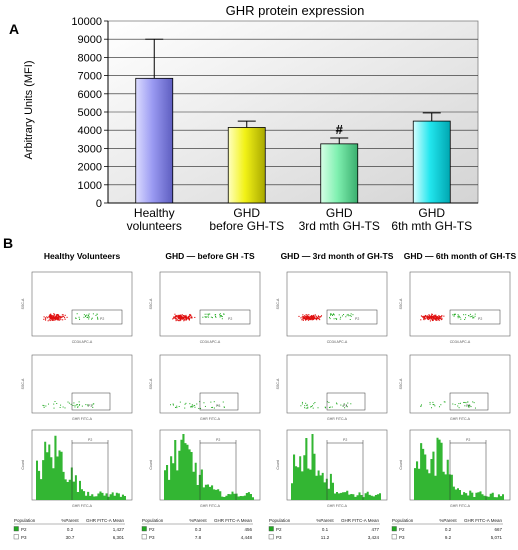 Image resolution: width=518 pixels, height=550 pixels. What do you see at coordinates (460, 256) in the screenshot?
I see `column-title: GHD — 6th month of GH-TS` at bounding box center [460, 256].